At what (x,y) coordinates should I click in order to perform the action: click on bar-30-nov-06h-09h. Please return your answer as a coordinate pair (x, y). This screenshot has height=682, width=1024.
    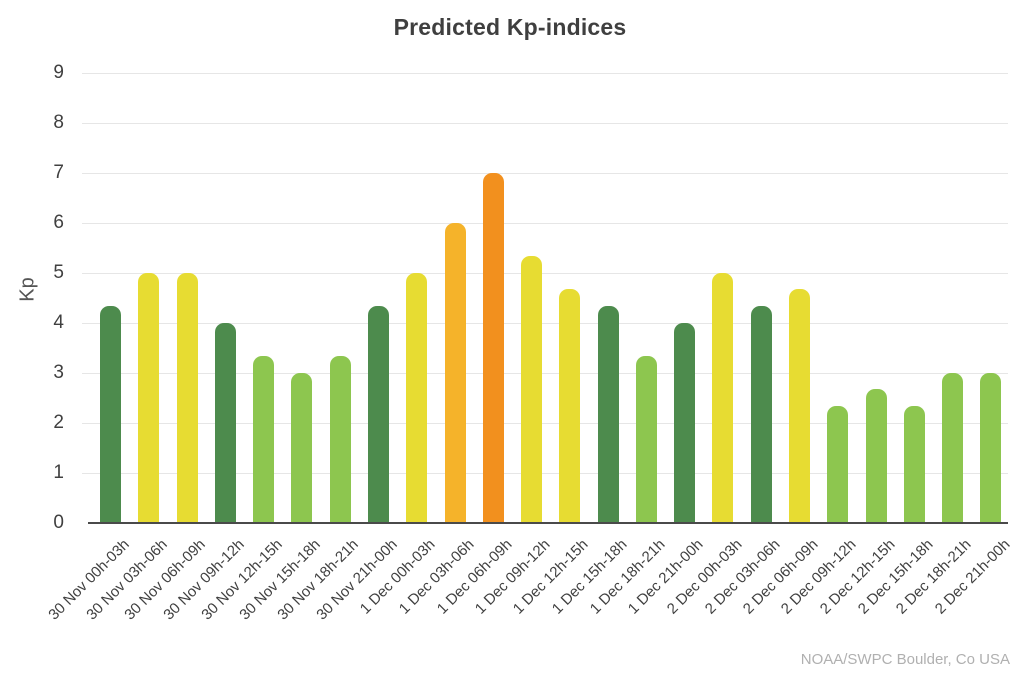
    Looking at the image, I should click on (187, 398).